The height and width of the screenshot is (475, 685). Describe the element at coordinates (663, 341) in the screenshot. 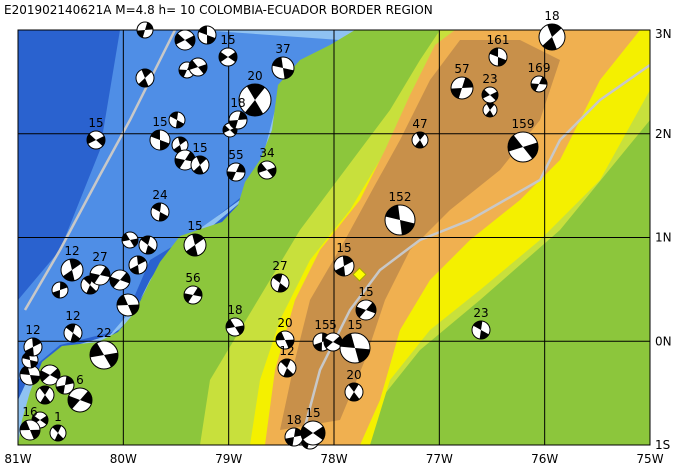

I see `lat-label: 0N` at that location.